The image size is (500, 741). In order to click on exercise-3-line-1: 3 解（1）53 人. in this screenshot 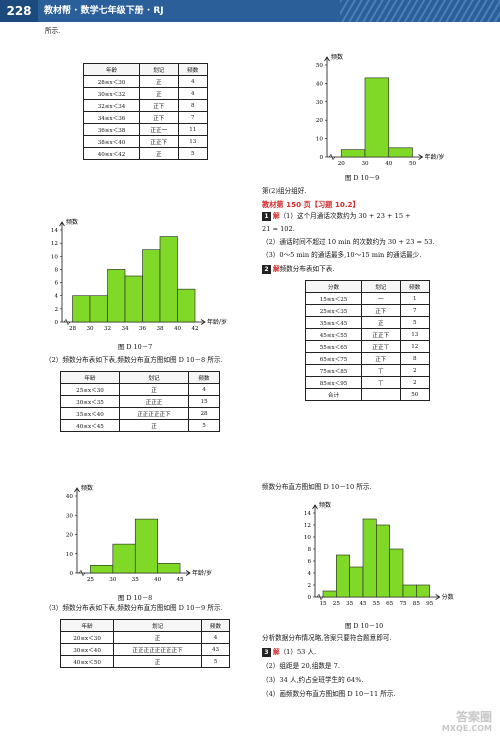, I will do `click(289, 652)`.